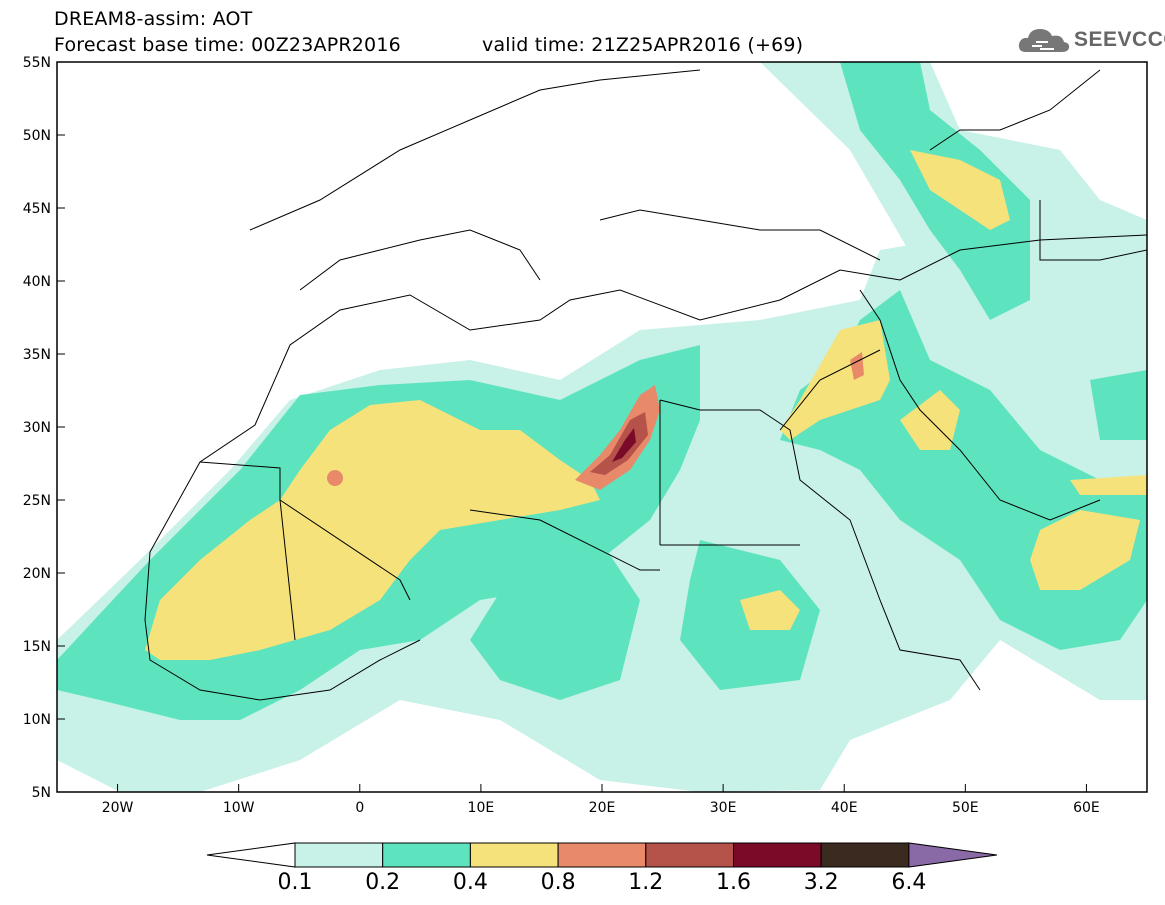  I want to click on valid-time: valid time: 21Z25APR2016 (+69), so click(643, 45).